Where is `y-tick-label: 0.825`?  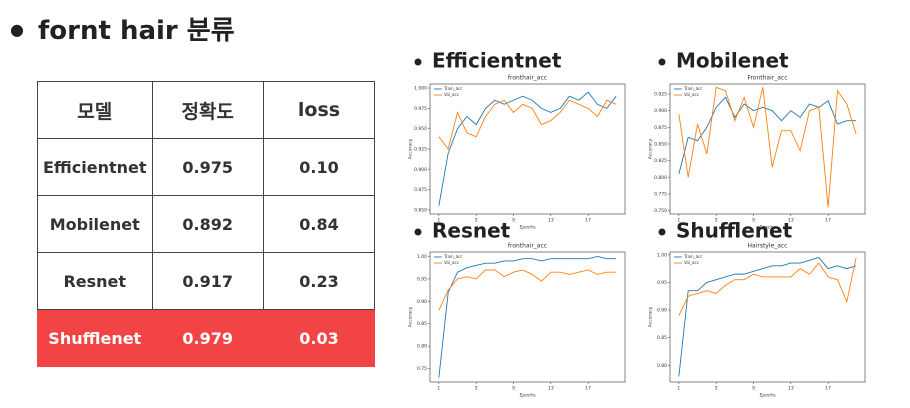 y-tick-label: 0.825 is located at coordinates (660, 161).